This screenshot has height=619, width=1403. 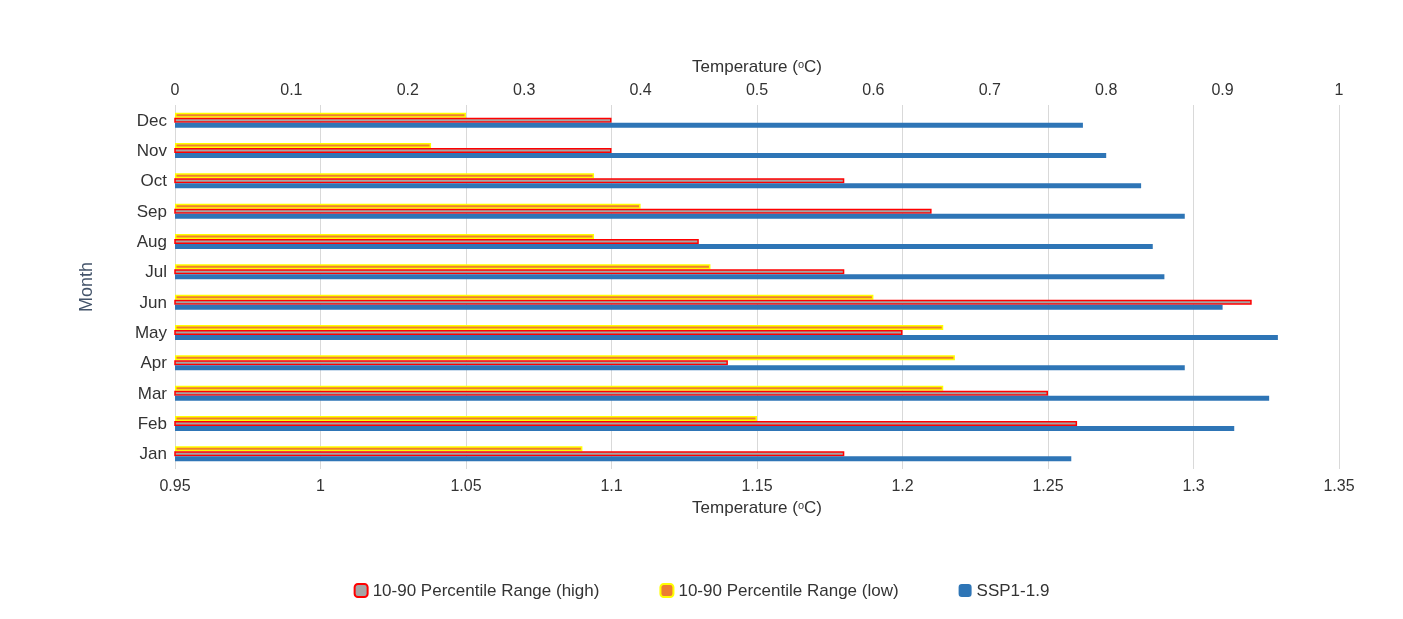 What do you see at coordinates (86, 287) in the screenshot?
I see `y-axis-title: Month` at bounding box center [86, 287].